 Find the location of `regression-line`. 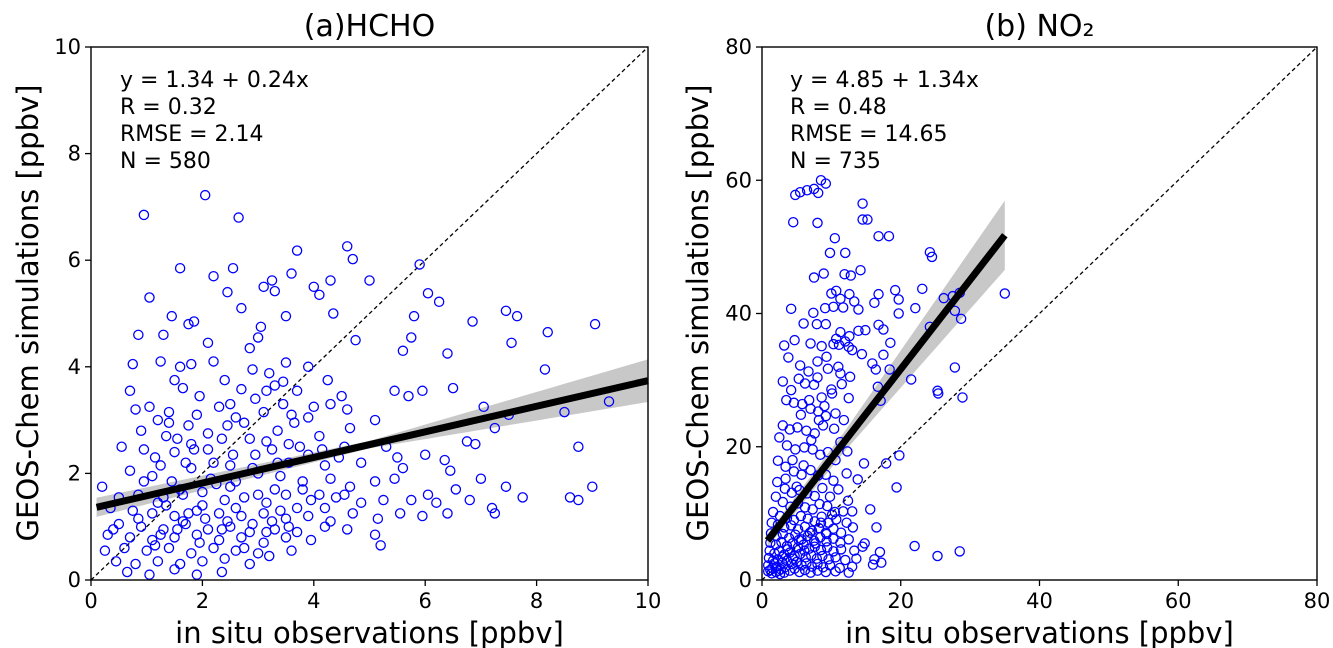

regression-line is located at coordinates (886, 388).